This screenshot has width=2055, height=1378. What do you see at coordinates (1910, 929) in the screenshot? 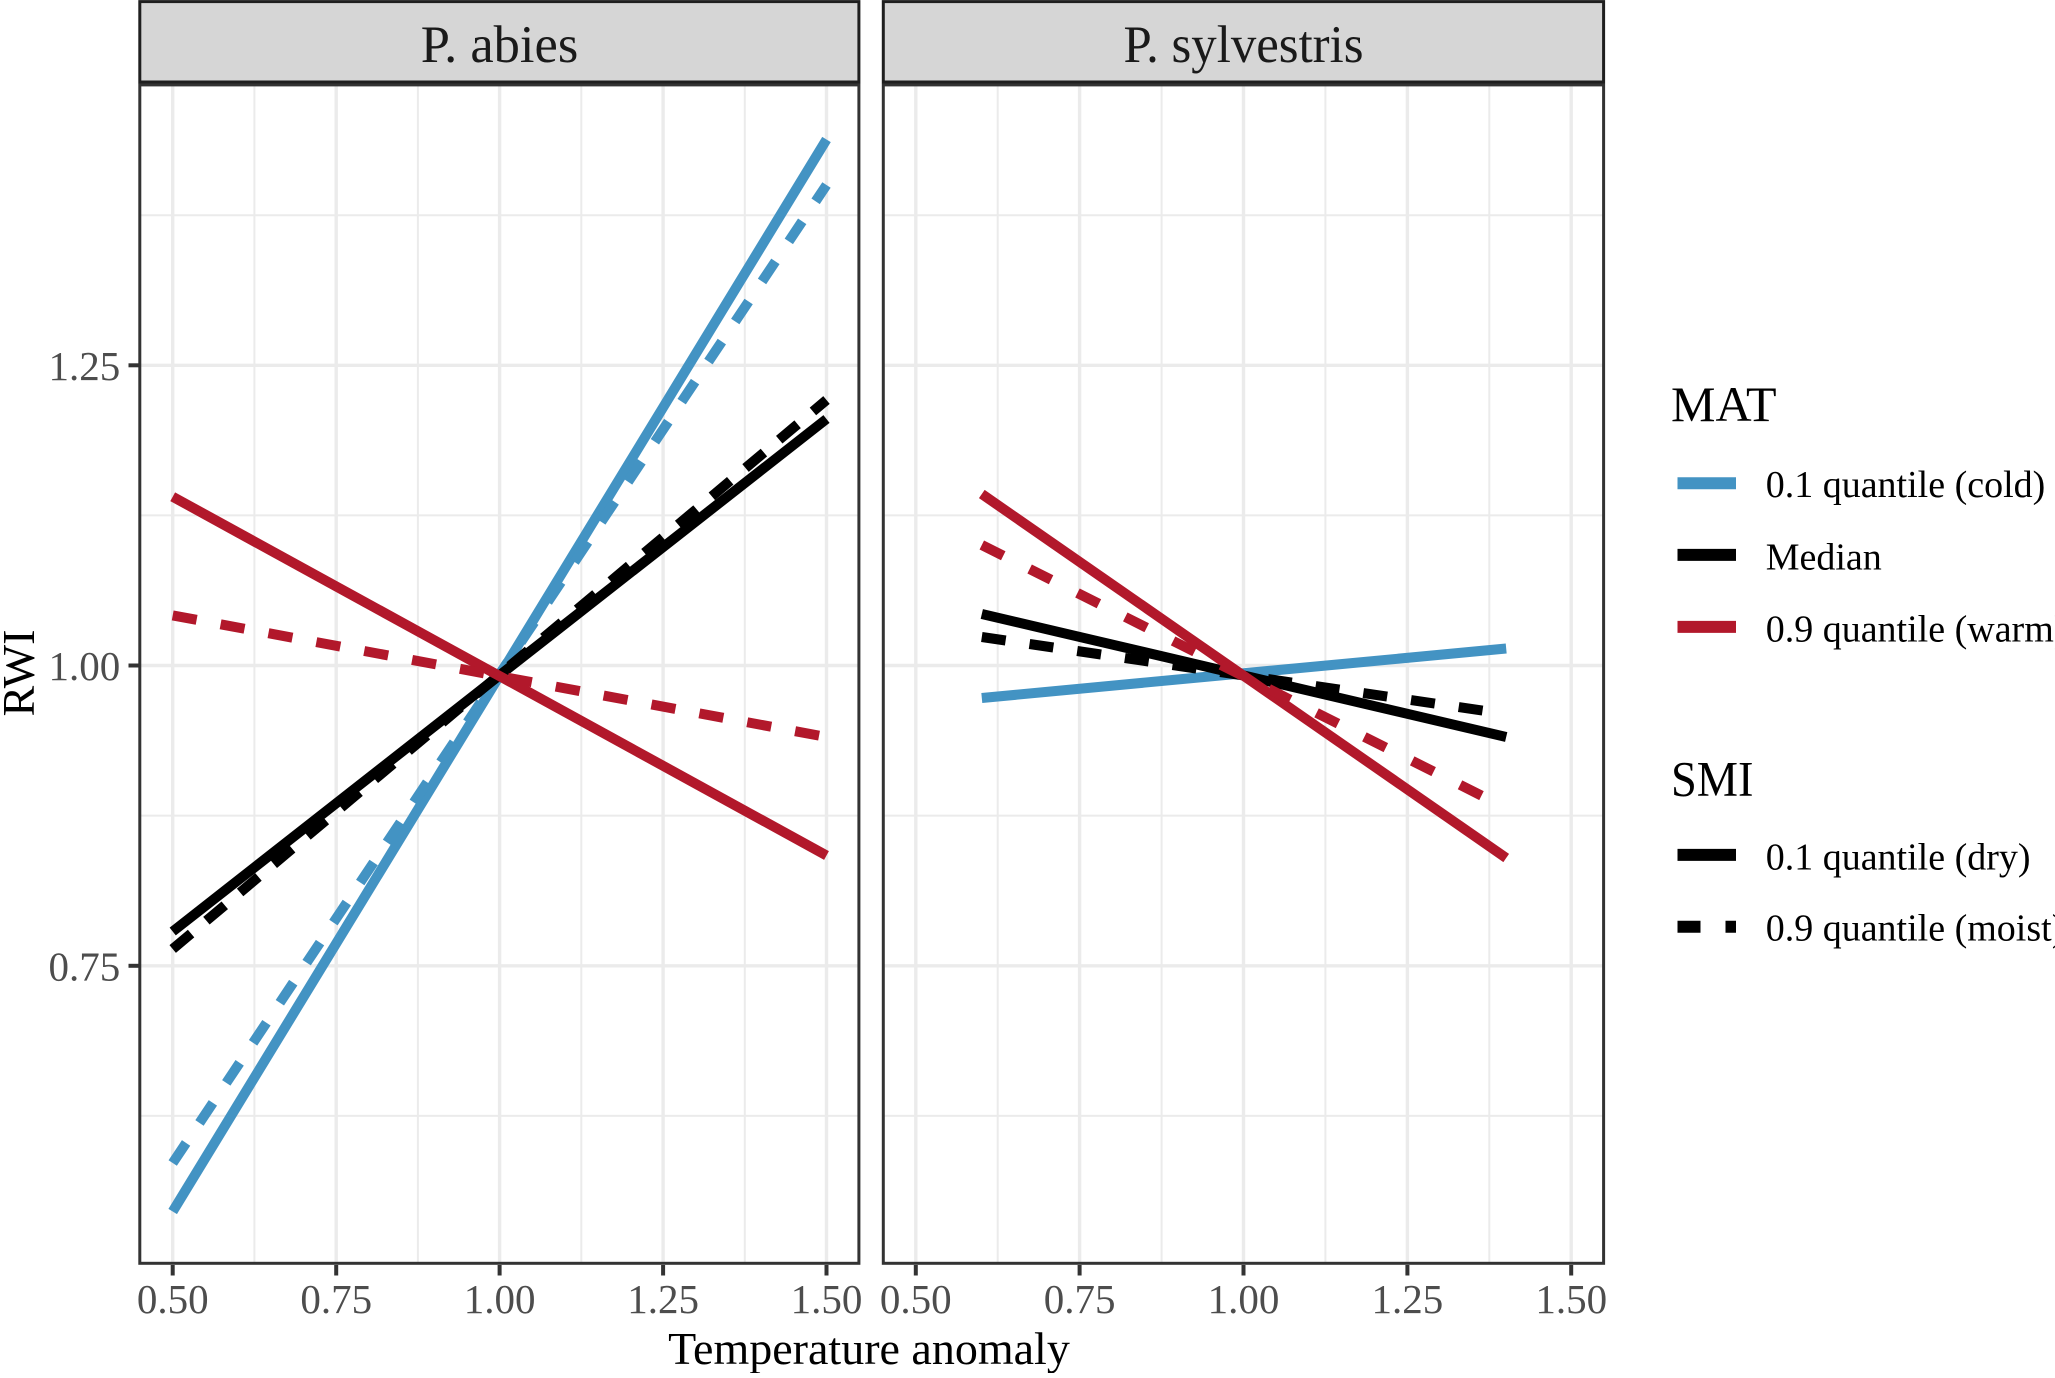
I see `svg-text: 0.9 quantile (moist)` at bounding box center [1910, 929].